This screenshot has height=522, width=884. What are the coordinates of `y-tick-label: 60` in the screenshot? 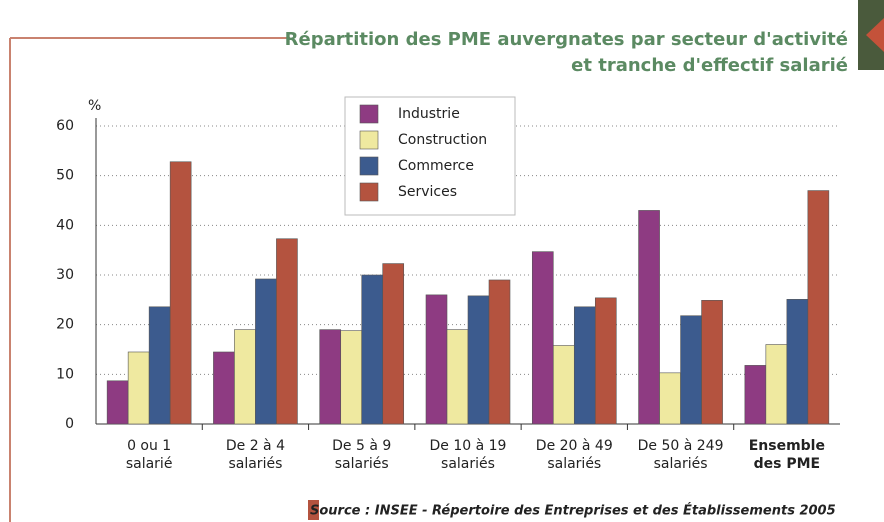 It's located at (65, 126).